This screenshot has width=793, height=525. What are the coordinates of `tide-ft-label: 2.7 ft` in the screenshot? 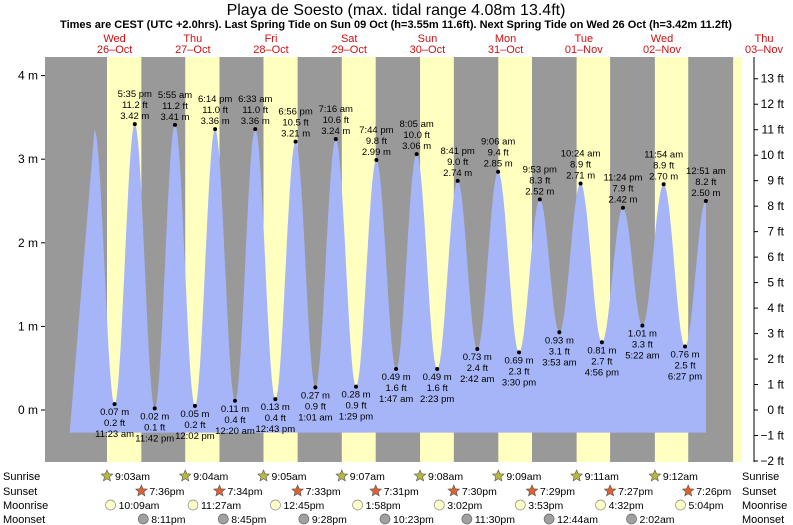 It's located at (601, 361).